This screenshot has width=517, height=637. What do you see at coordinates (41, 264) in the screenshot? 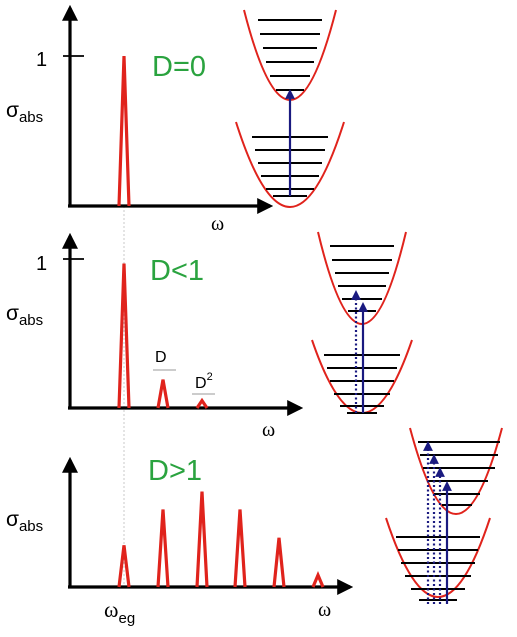
I see `p2-tick-label: 1` at bounding box center [41, 264].